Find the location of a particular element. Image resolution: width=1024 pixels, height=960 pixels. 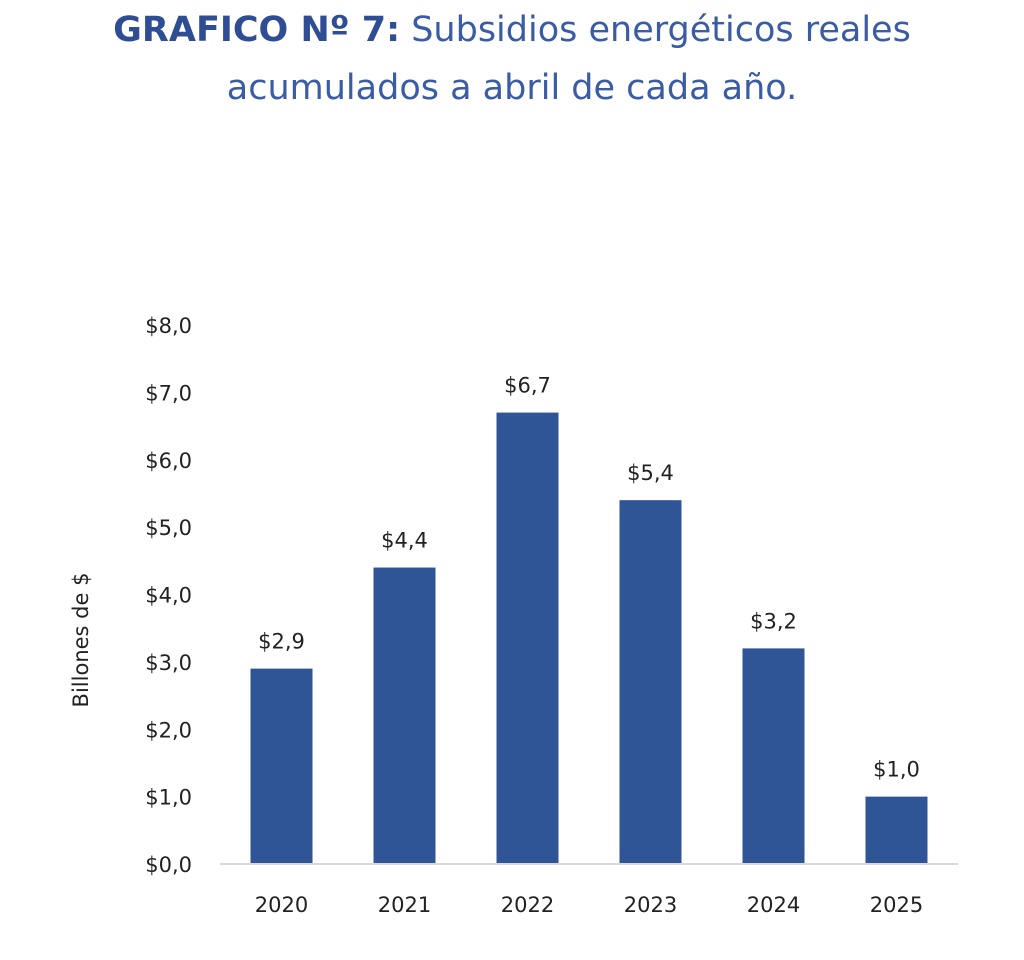

data-label-2022: $6,7 is located at coordinates (527, 386).